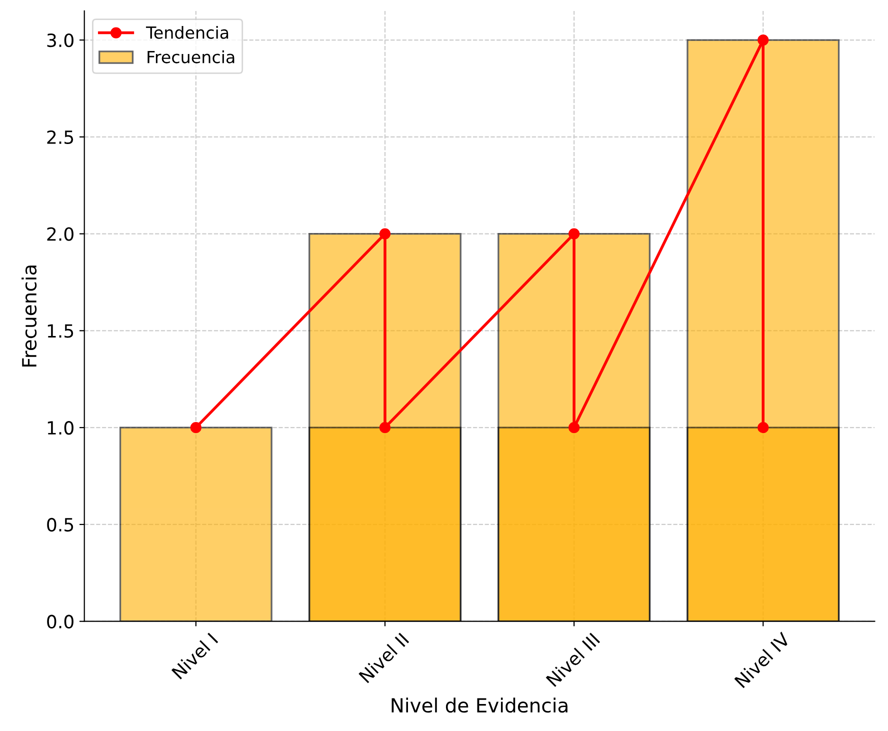 The image size is (888, 731). I want to click on y-tick-label: 1.0, so click(61, 428).